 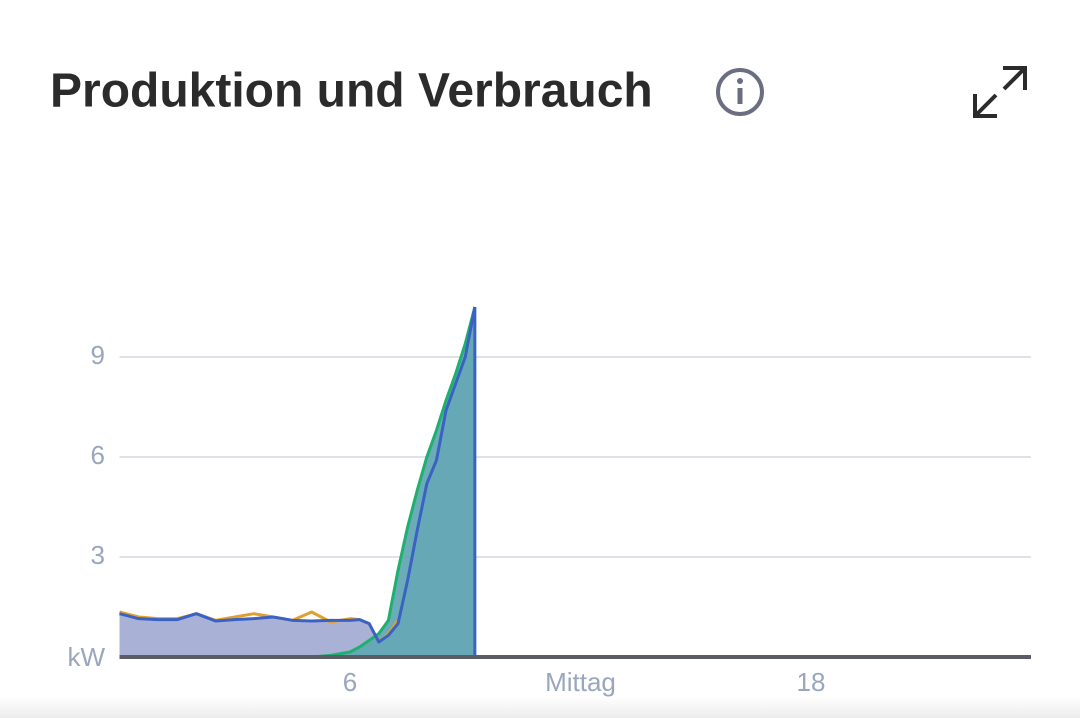 I want to click on x-tick-label: Mittag, so click(x=580, y=682).